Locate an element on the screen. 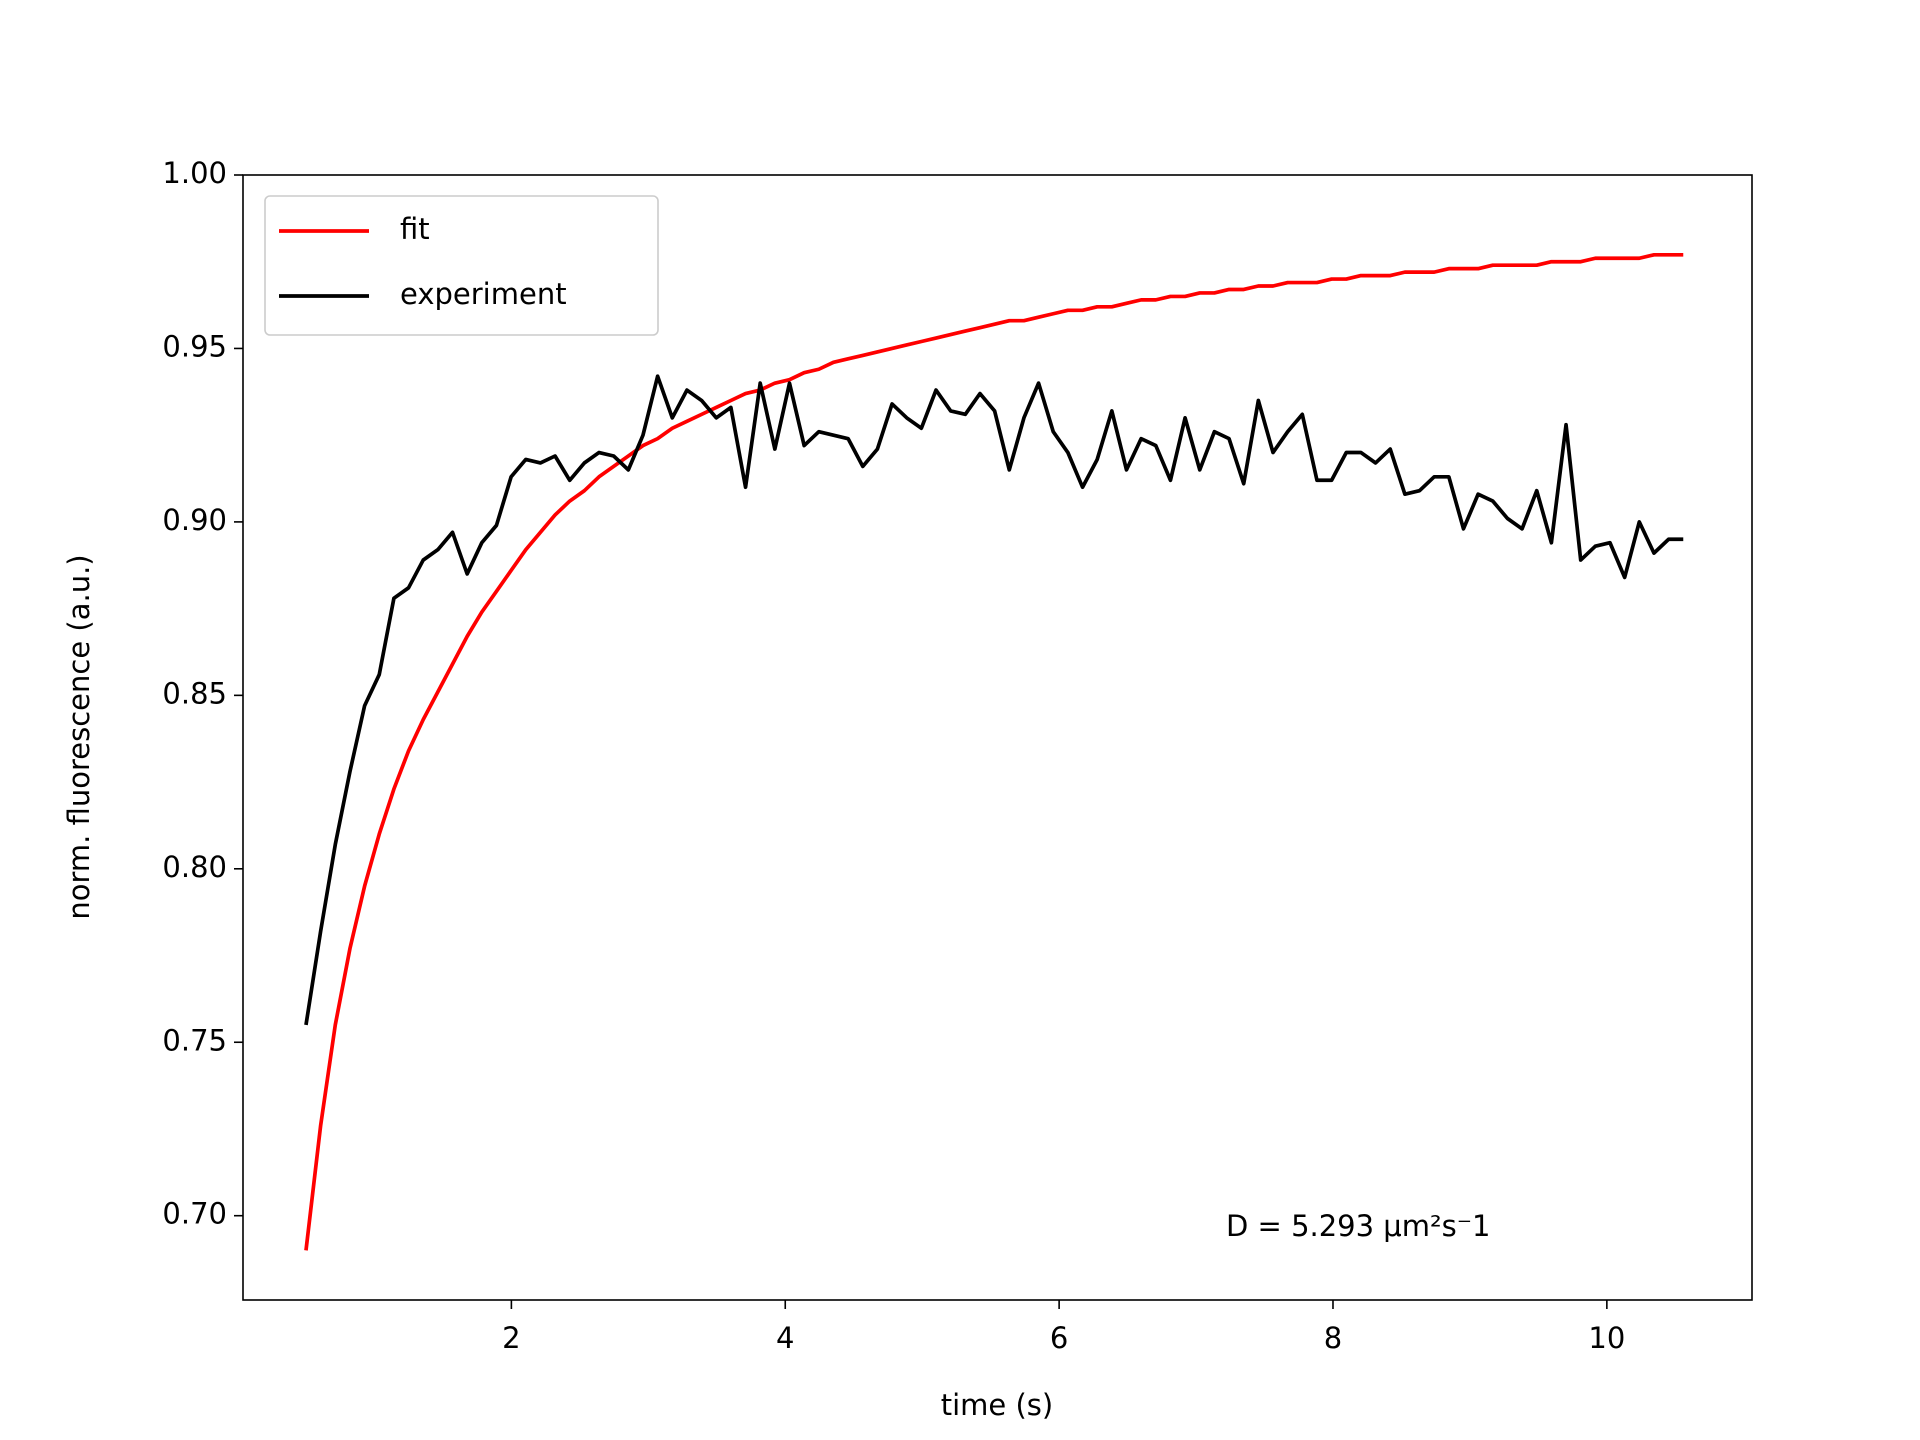 Image resolution: width=1920 pixels, height=1440 pixels. legend-label: experiment is located at coordinates (483, 294).